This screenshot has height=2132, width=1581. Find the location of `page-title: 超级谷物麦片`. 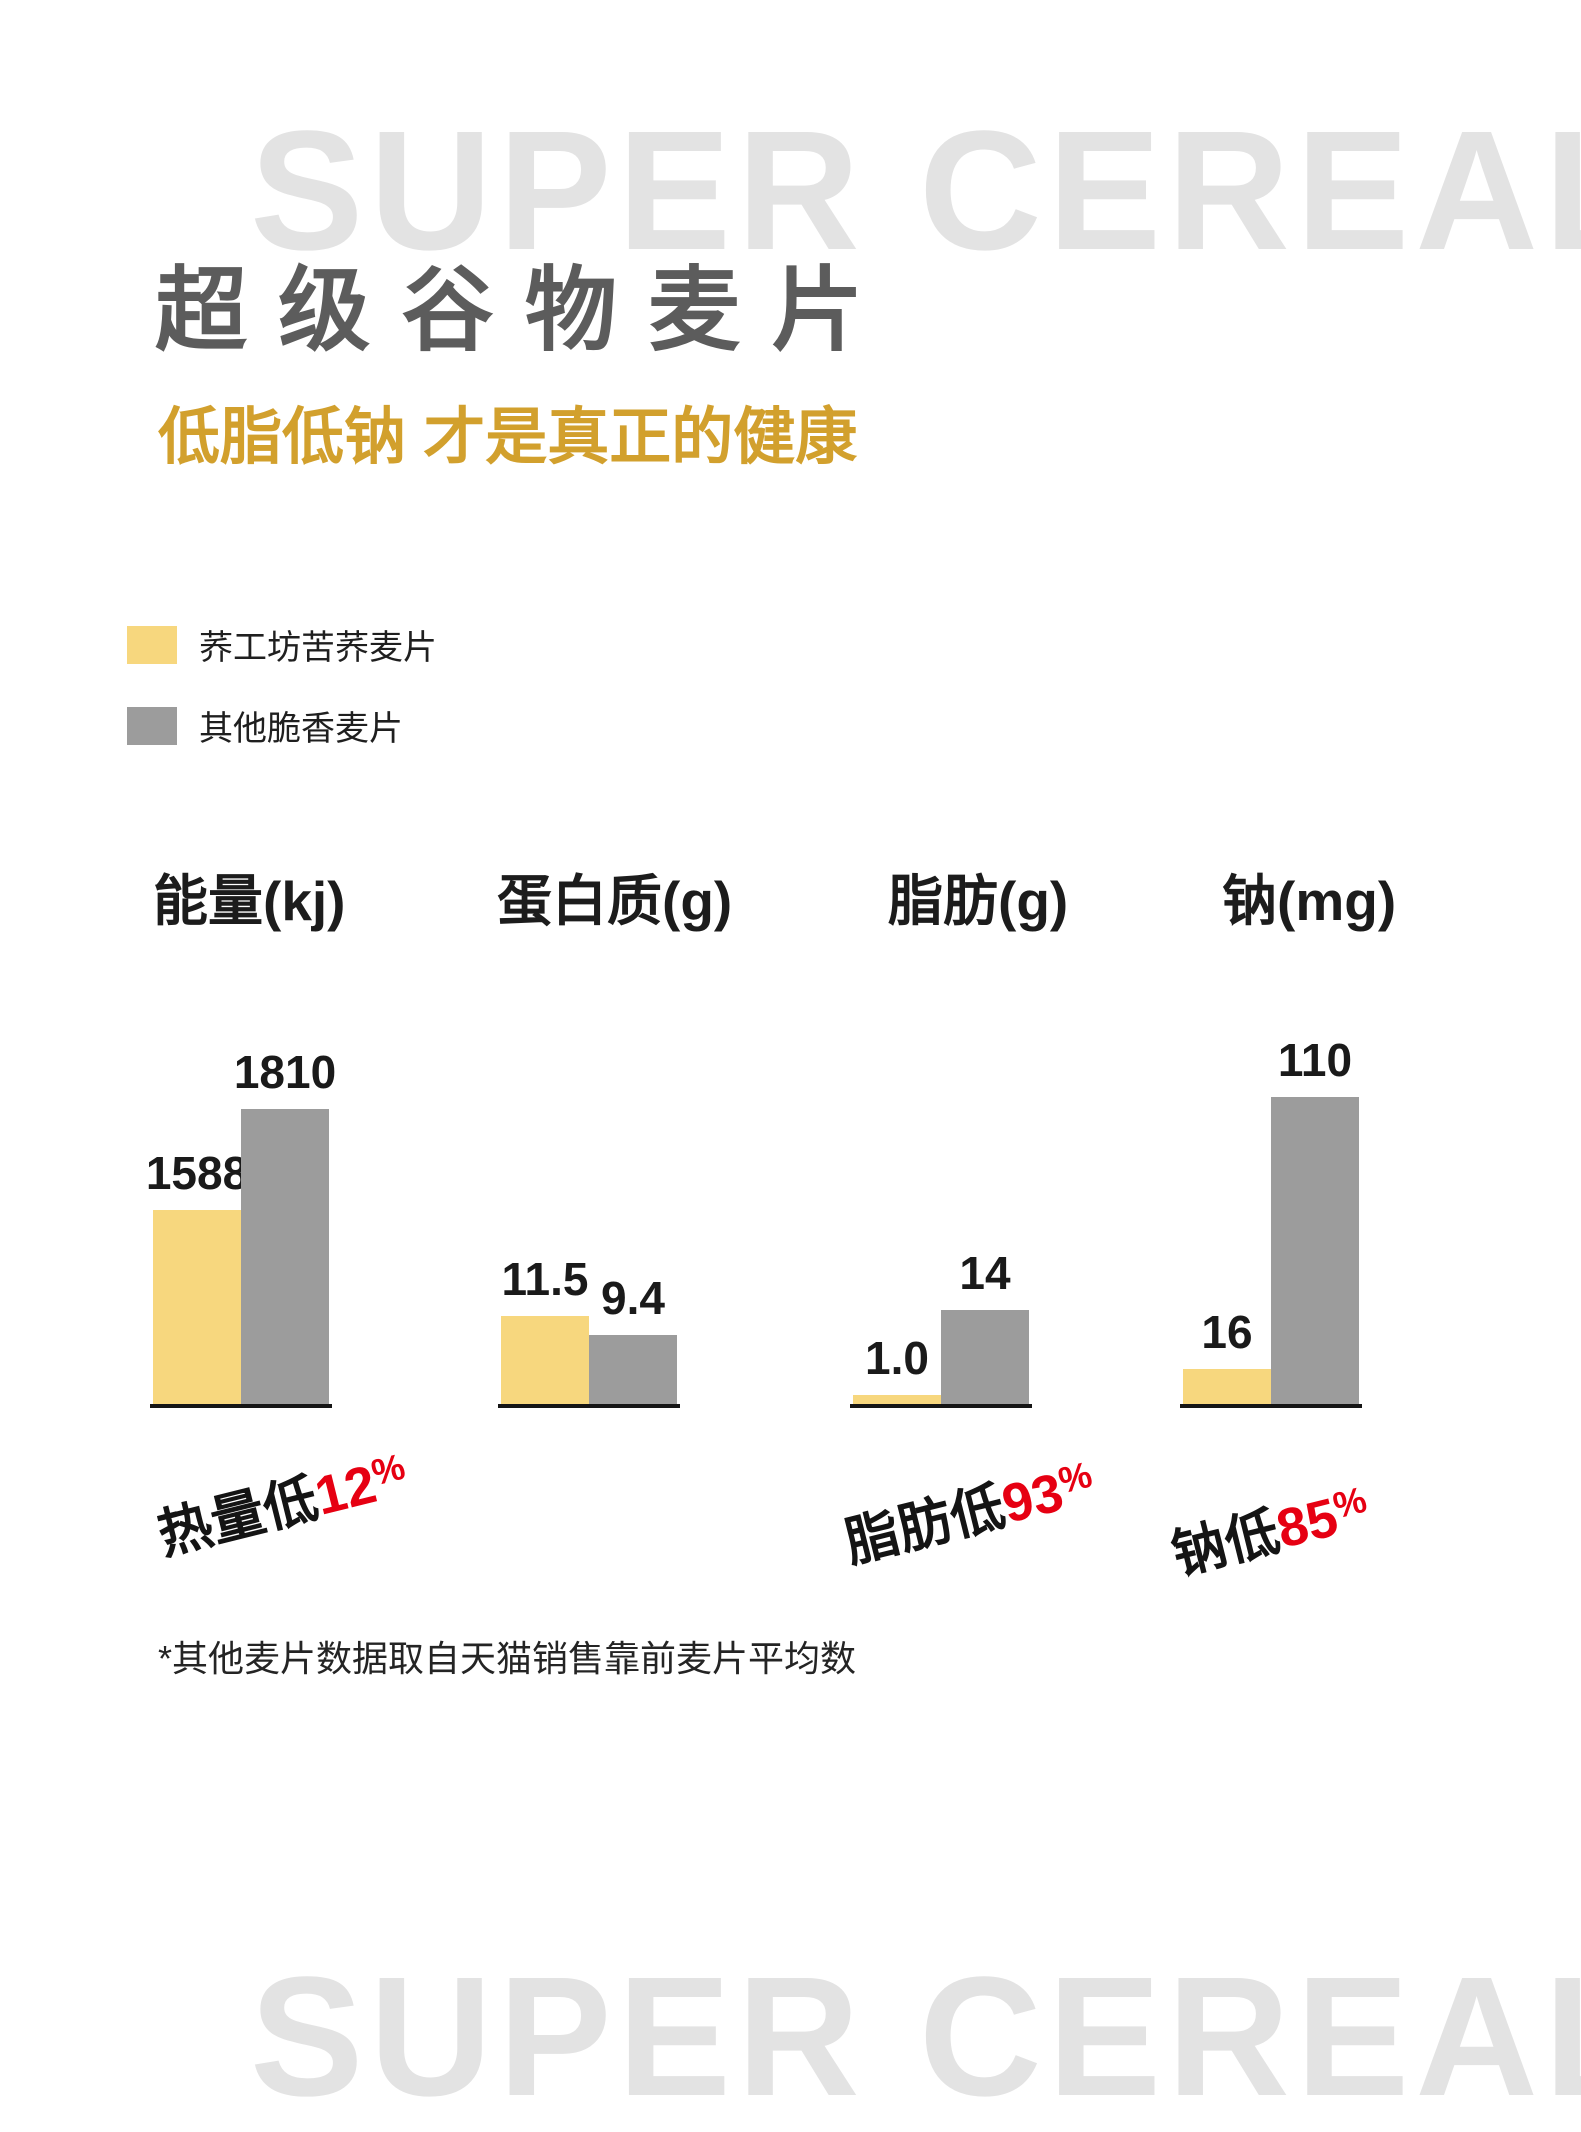

page-title: 超级谷物麦片 is located at coordinates (525, 311).